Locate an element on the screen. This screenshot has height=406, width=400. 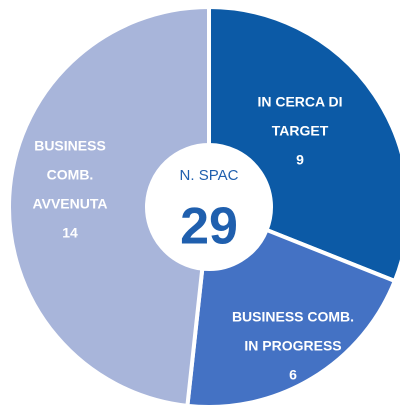
slice-label: BUSINESS COMB. is located at coordinates (293, 317).